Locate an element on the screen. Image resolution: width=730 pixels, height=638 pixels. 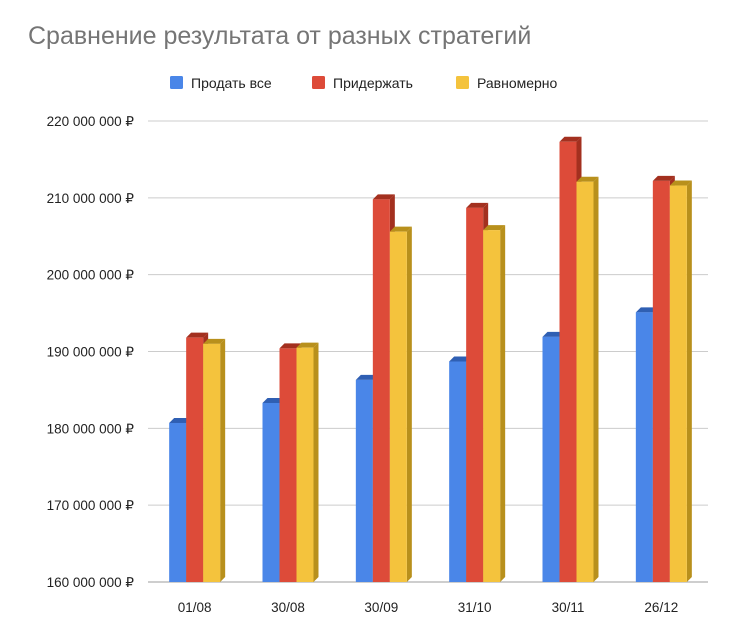
bar-01-08-s2 is located at coordinates (214, 460).